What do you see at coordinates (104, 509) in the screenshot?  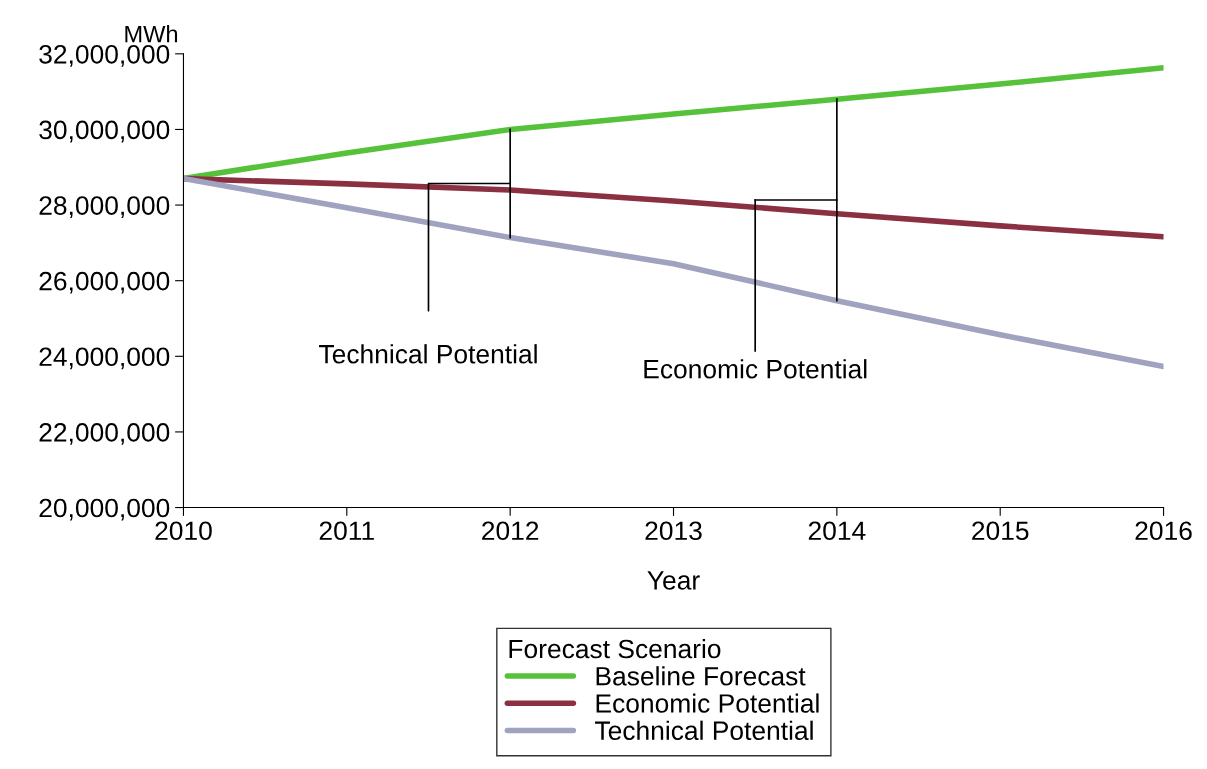 I see `y-tick-label: 20,000,000` at bounding box center [104, 509].